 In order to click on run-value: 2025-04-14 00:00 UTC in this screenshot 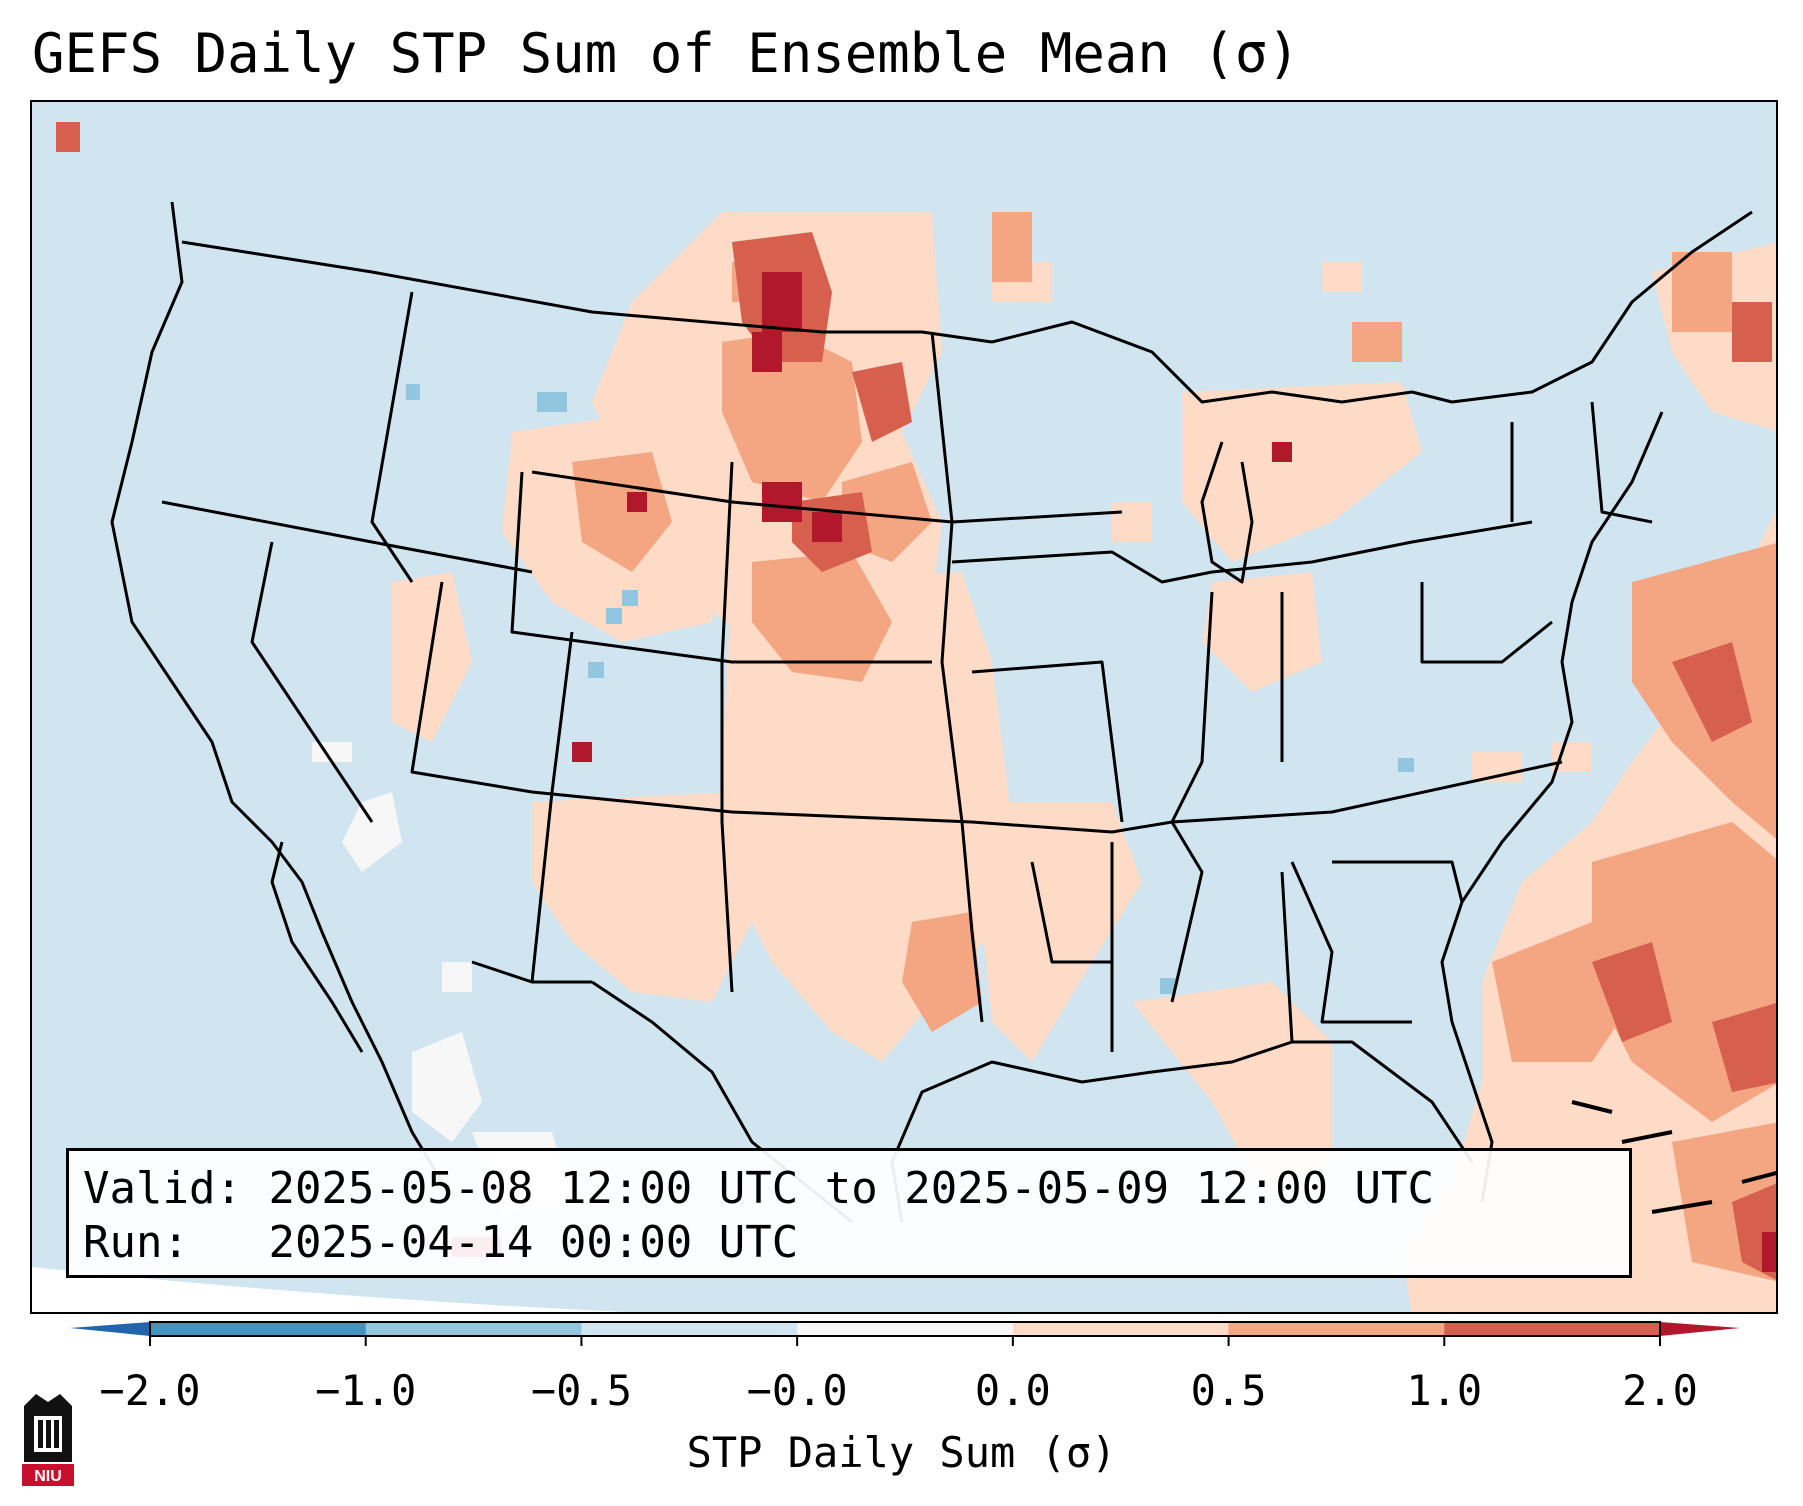, I will do `click(533, 1242)`.